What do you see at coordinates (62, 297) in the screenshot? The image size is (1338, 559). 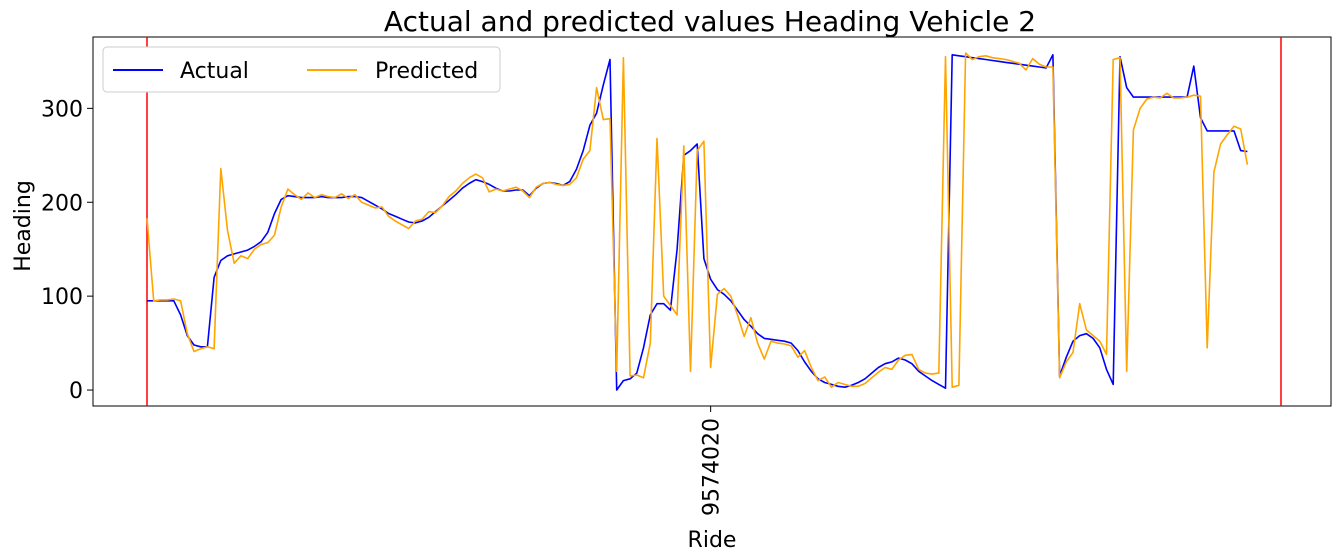 I see `y-tick-label-100: 100` at bounding box center [62, 297].